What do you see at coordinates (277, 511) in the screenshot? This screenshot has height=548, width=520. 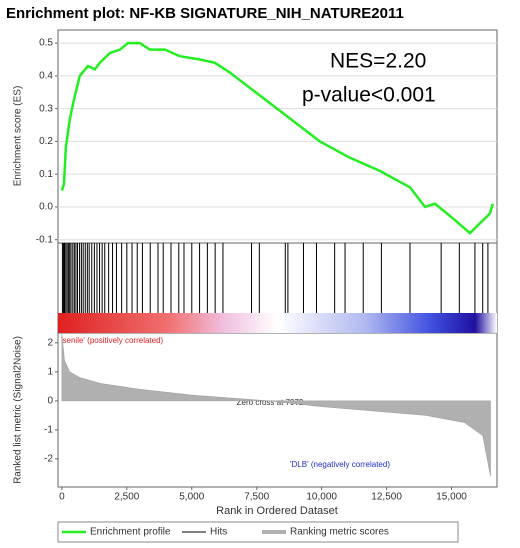 I see `x-axis-label: Rank in Ordered Dataset` at bounding box center [277, 511].